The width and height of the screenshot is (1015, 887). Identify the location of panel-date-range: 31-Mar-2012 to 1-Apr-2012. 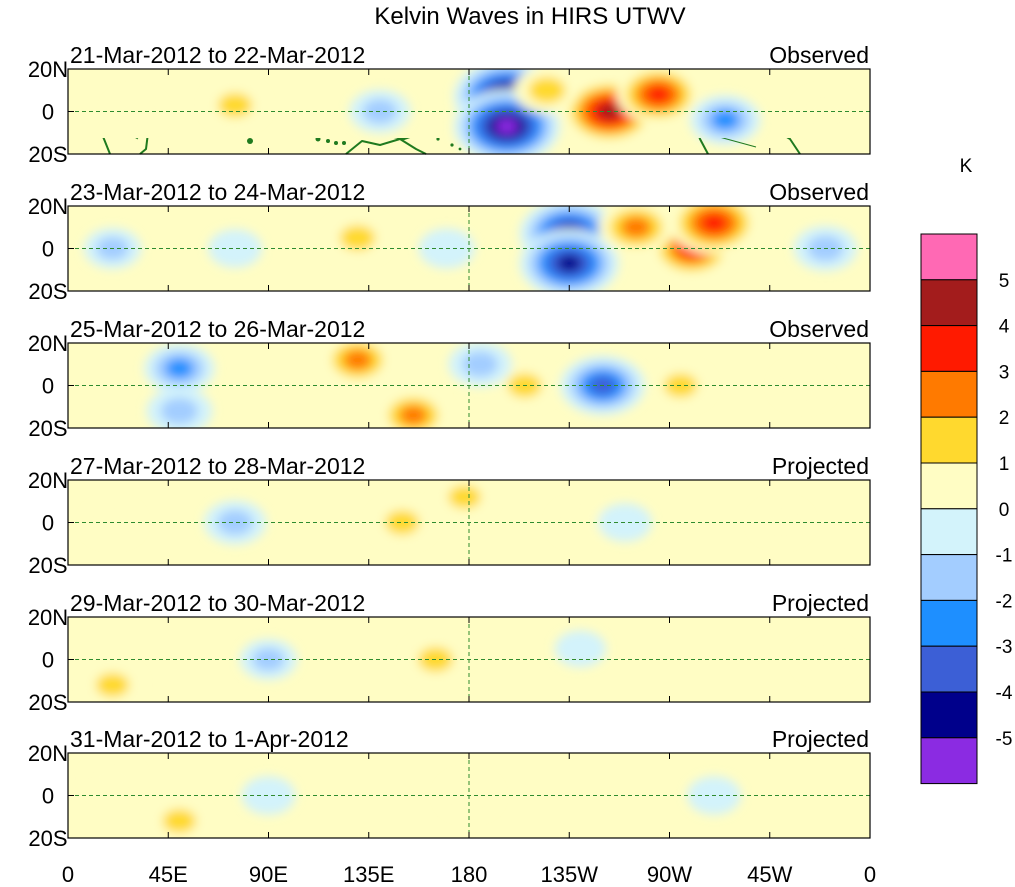
(209, 739).